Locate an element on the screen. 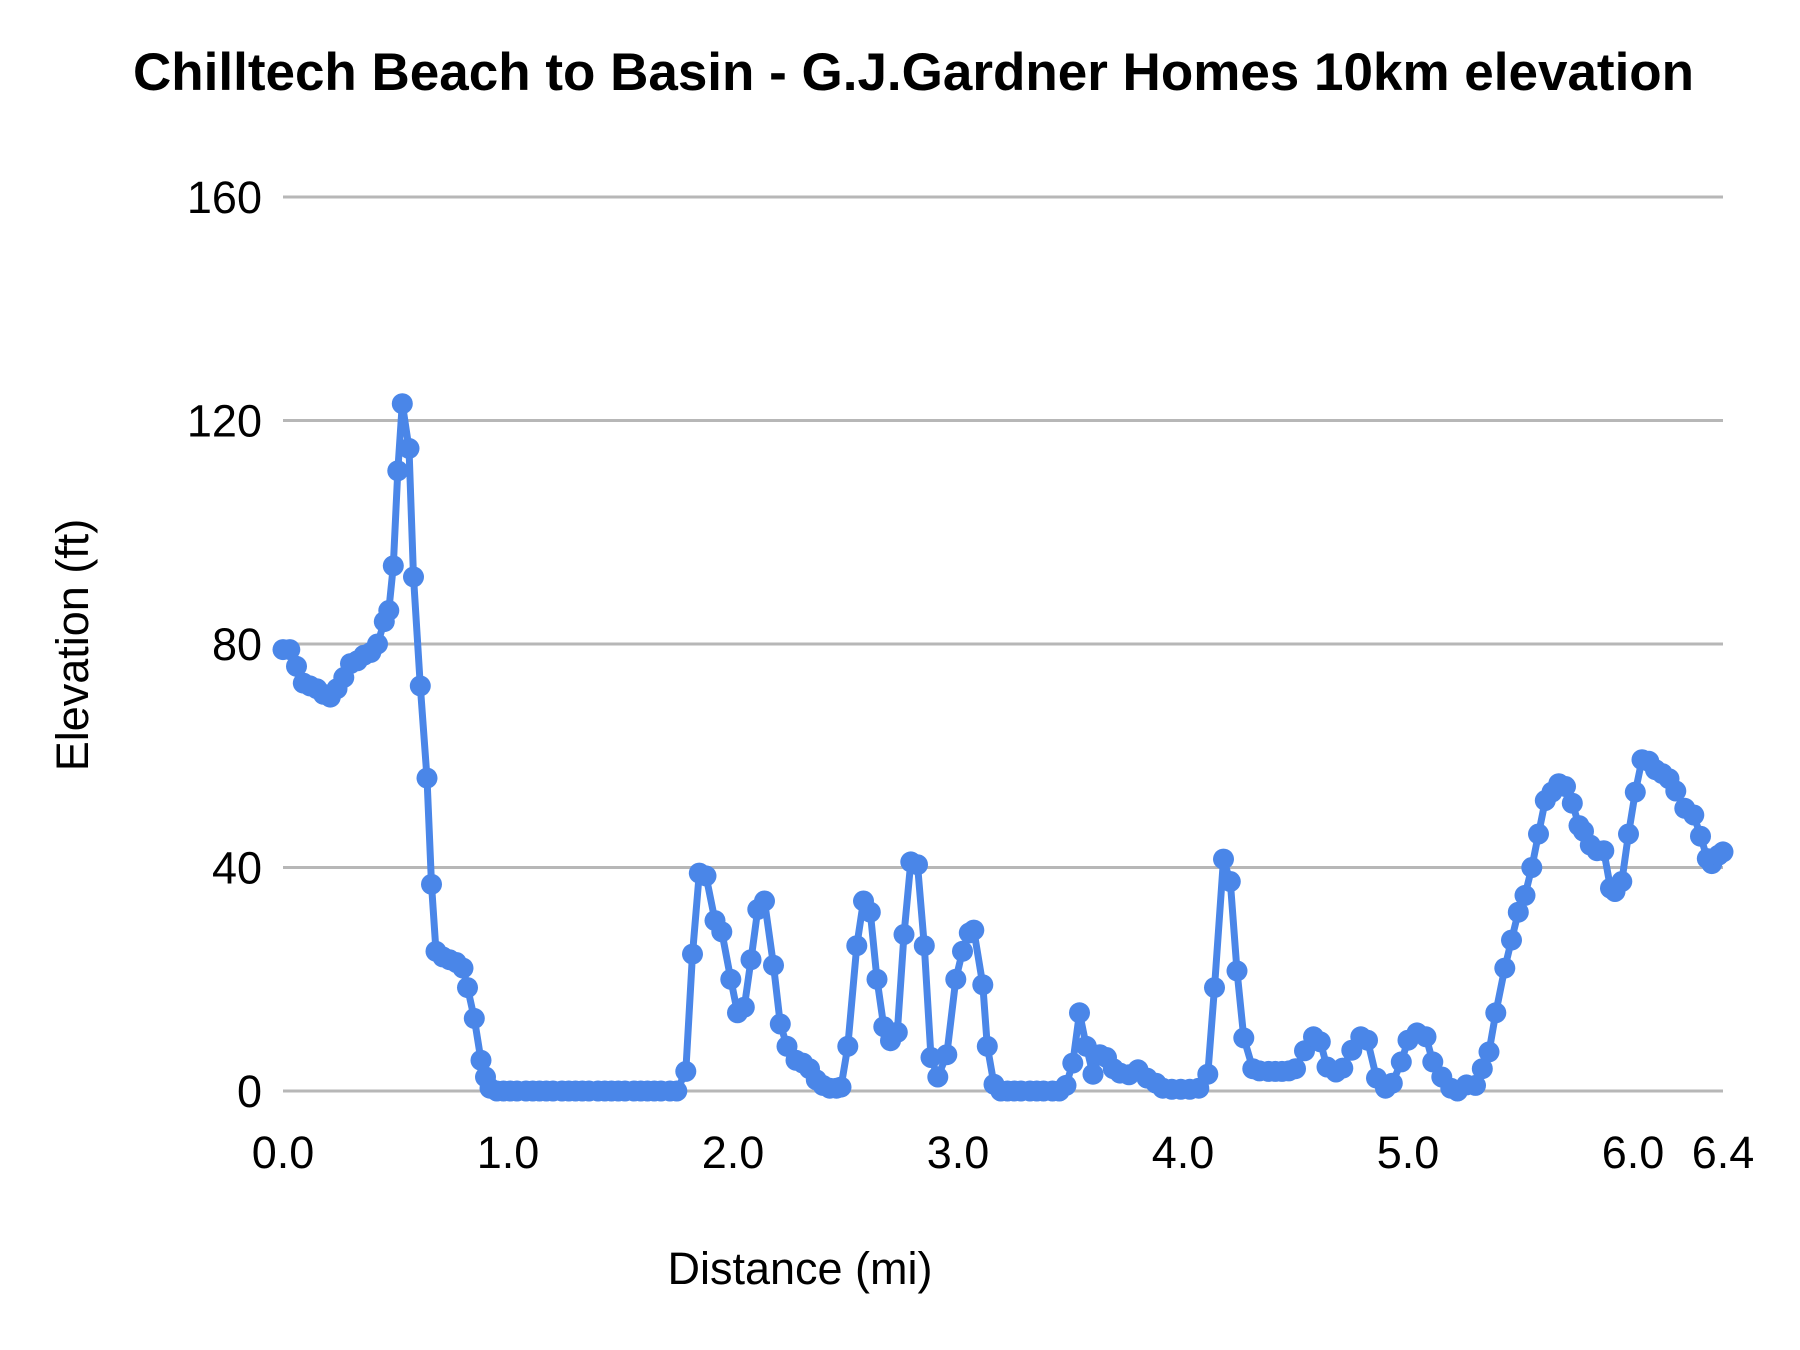  y-tick-label: 0 is located at coordinates (249, 1091).